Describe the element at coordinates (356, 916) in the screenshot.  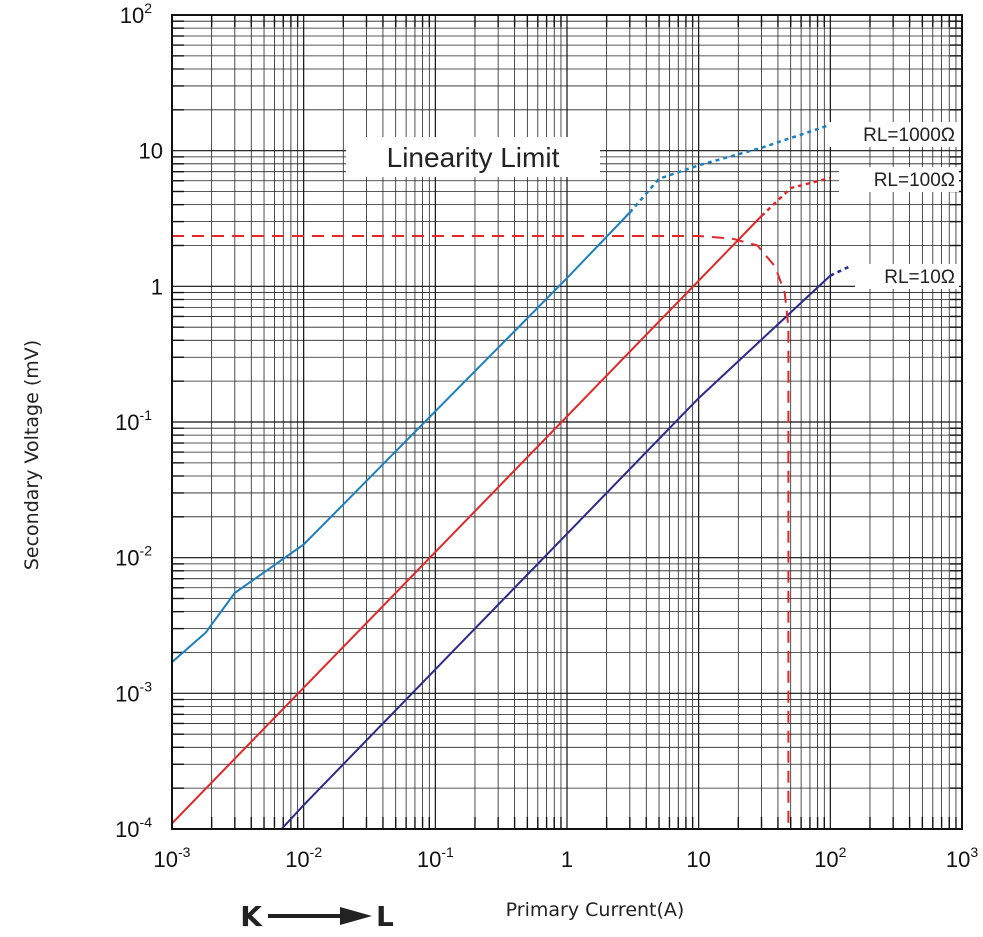
I see `direction-arrow-head` at that location.